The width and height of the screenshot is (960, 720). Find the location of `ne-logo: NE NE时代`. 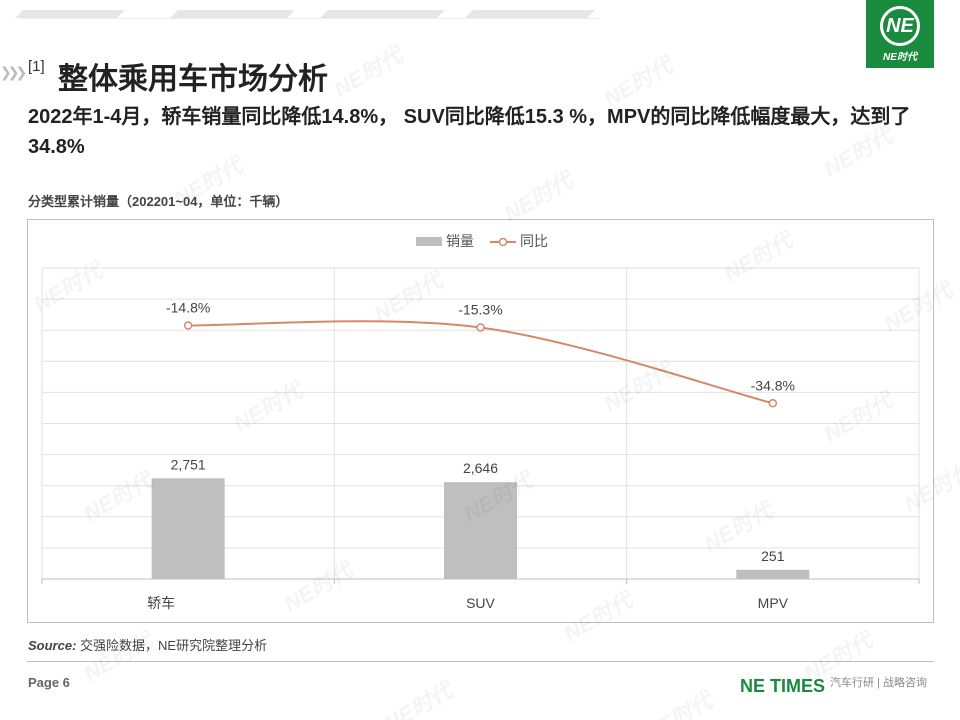

ne-logo: NE NE时代 is located at coordinates (900, 34).